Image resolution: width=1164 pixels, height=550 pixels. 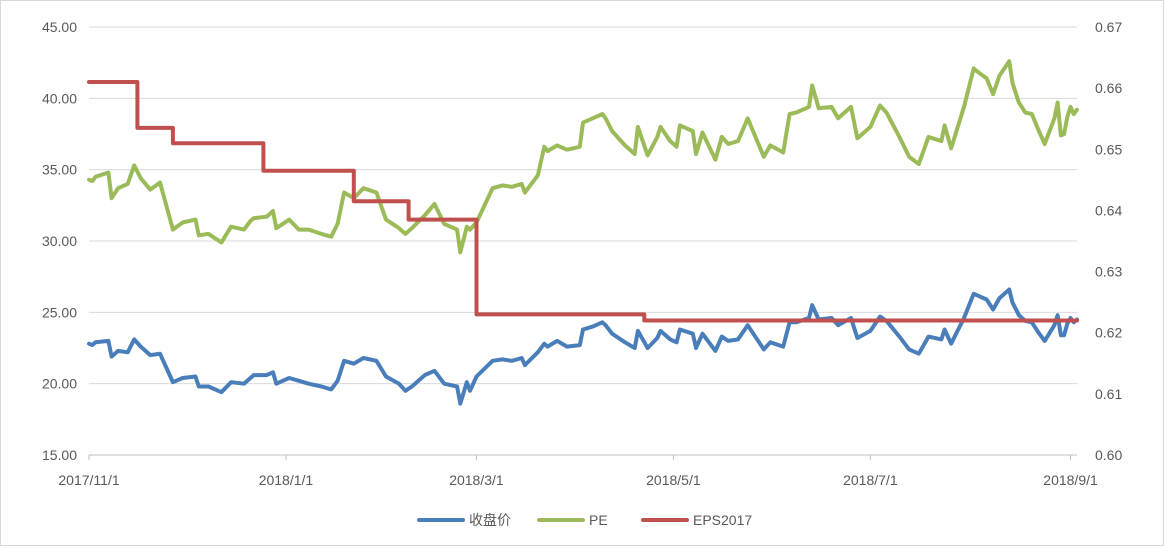 What do you see at coordinates (88, 480) in the screenshot?
I see `x-tick-label: 2017/11/1` at bounding box center [88, 480].